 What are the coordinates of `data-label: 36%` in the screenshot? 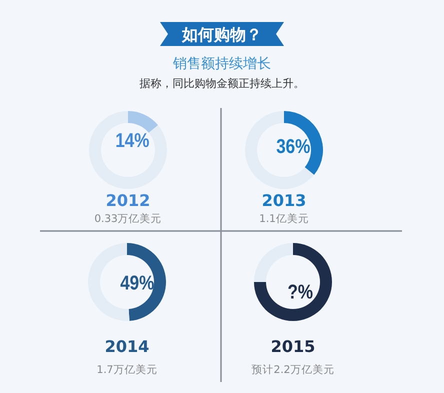 It's located at (293, 146).